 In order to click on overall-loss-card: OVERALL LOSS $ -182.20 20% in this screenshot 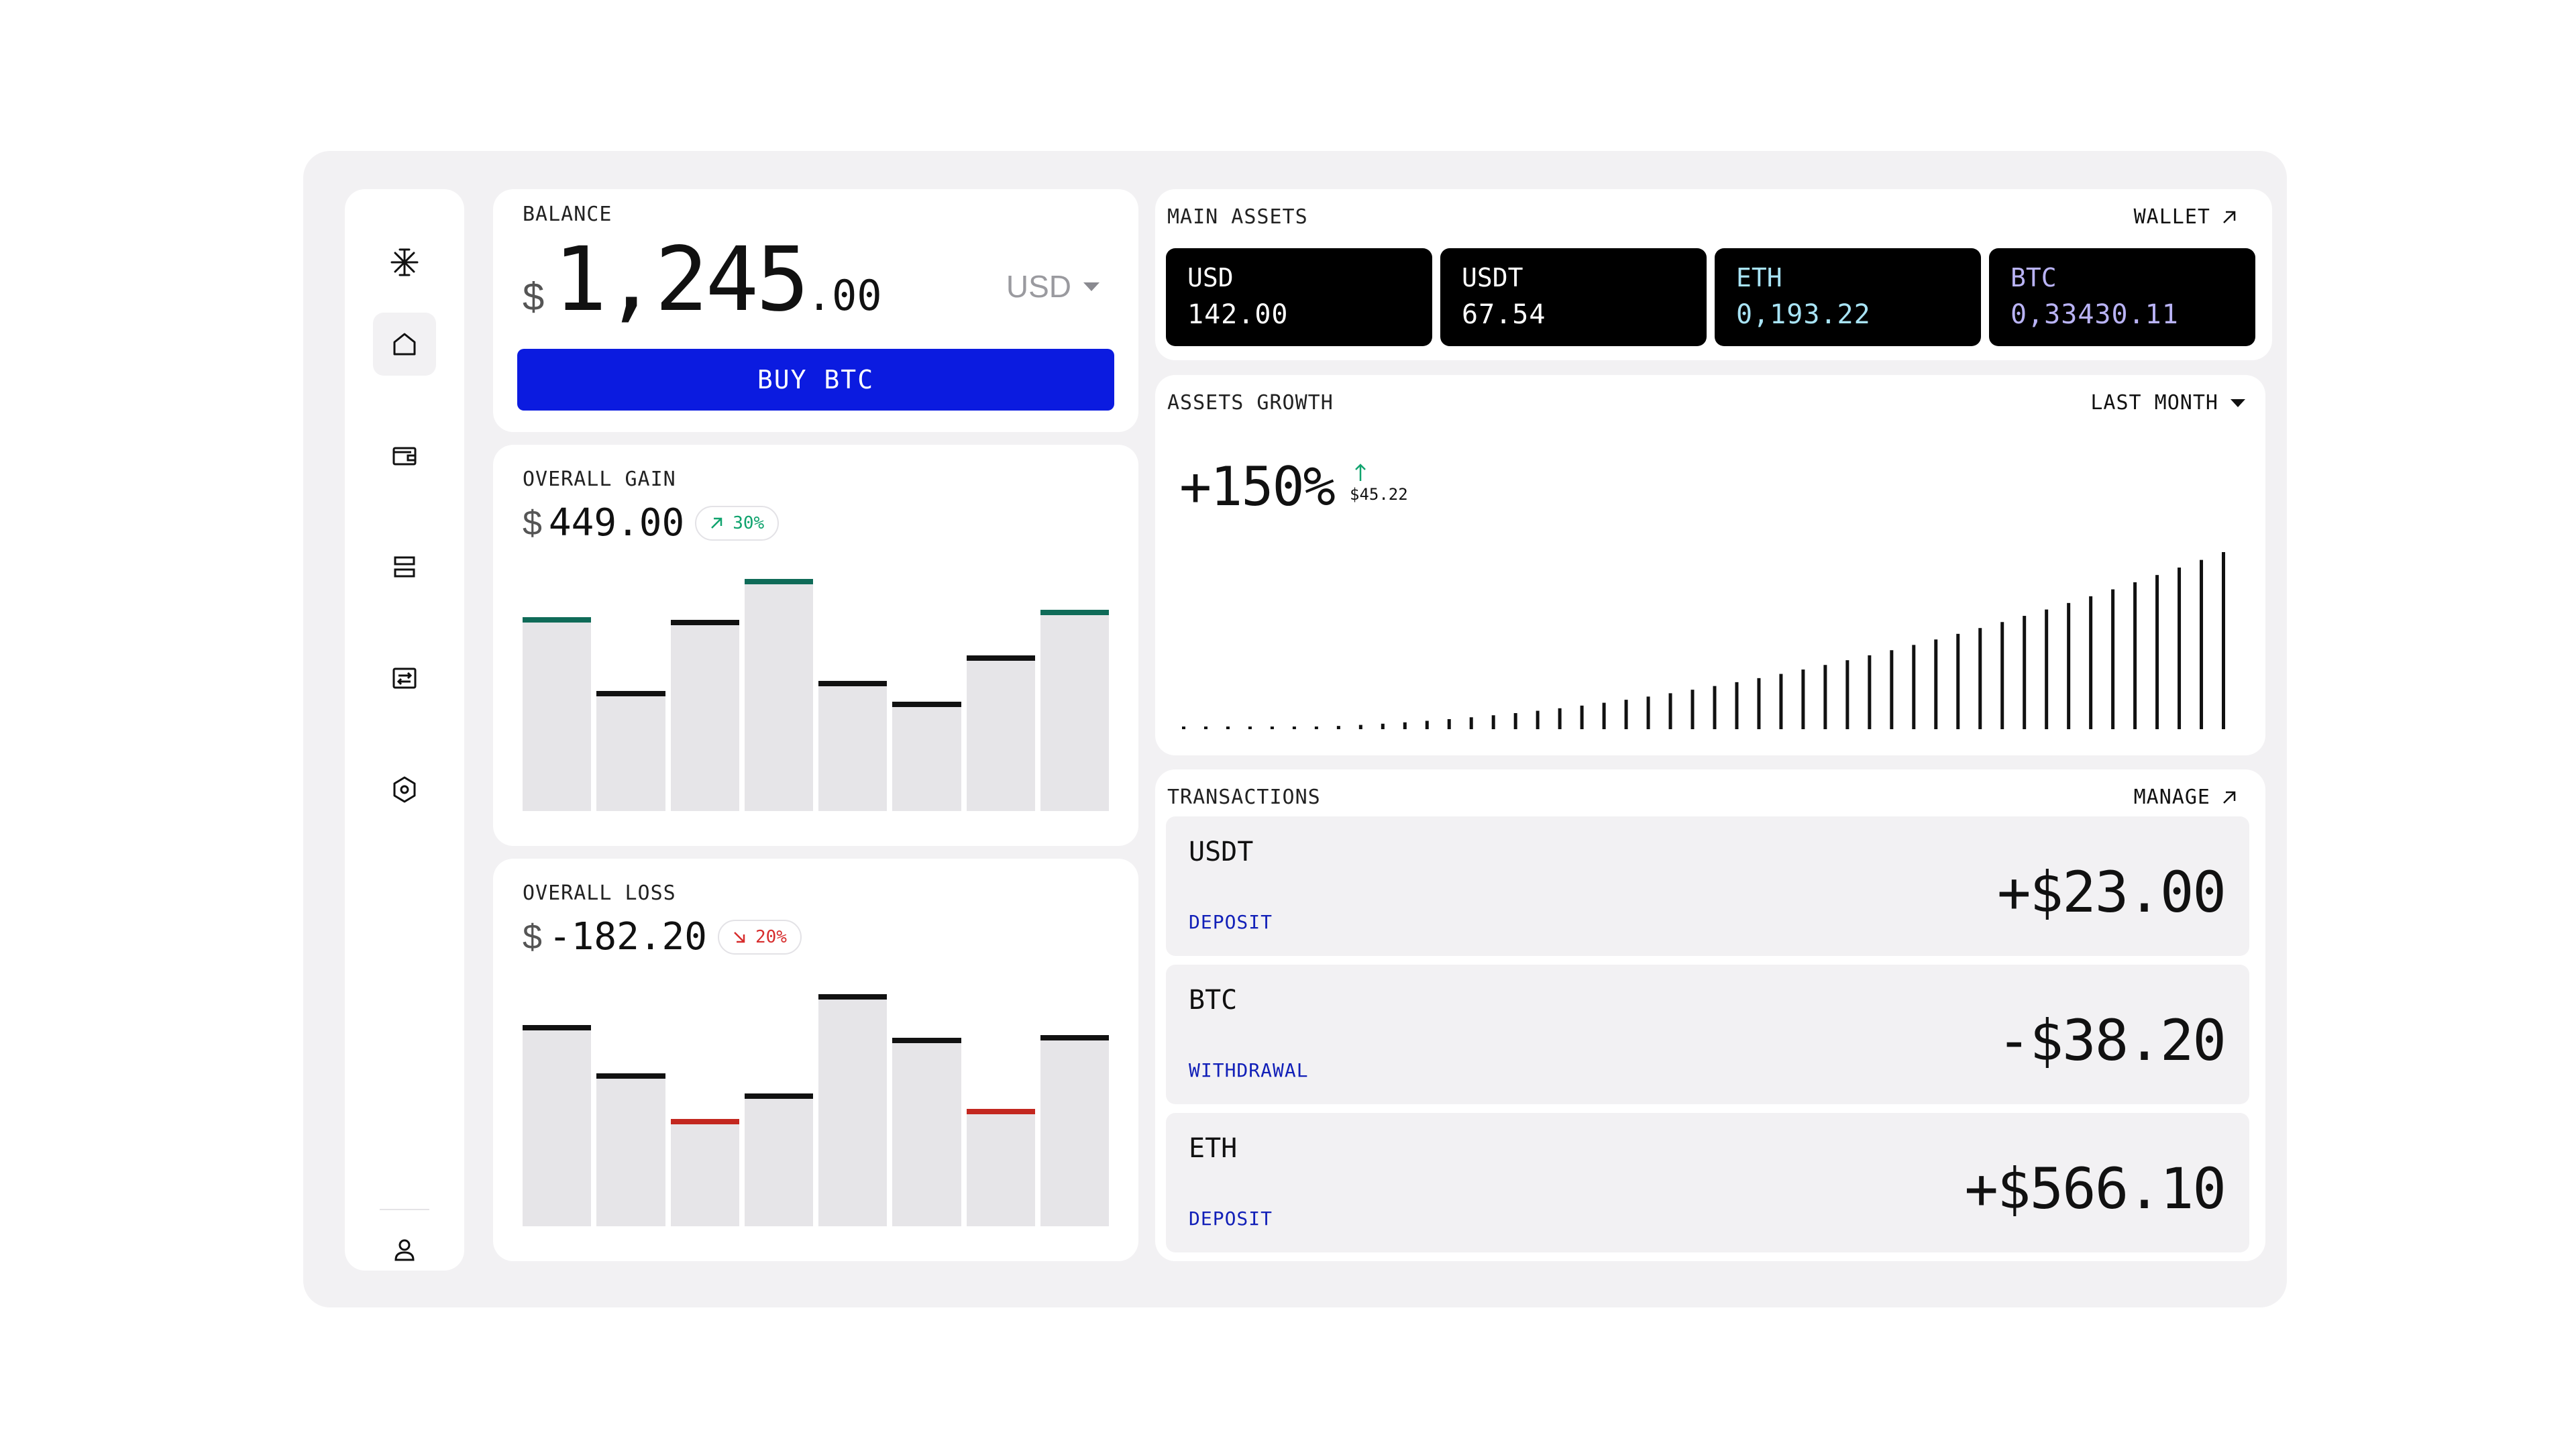, I will do `click(815, 1060)`.